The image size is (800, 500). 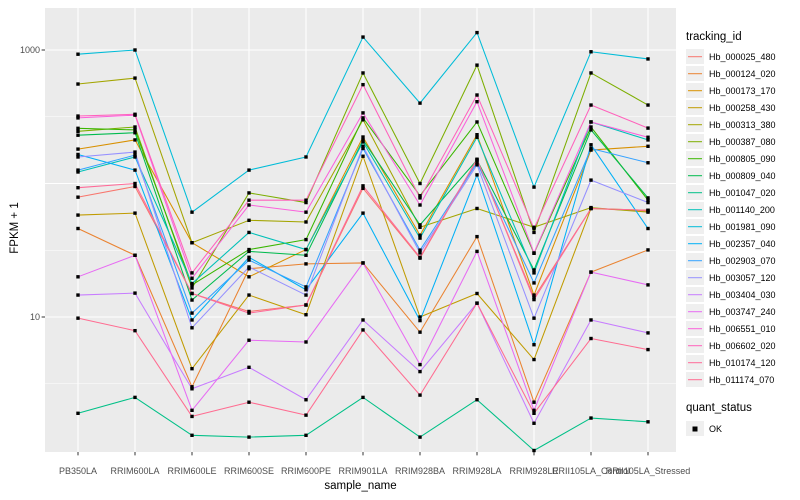 I want to click on y-tick-label: 1000, so click(x=30, y=50).